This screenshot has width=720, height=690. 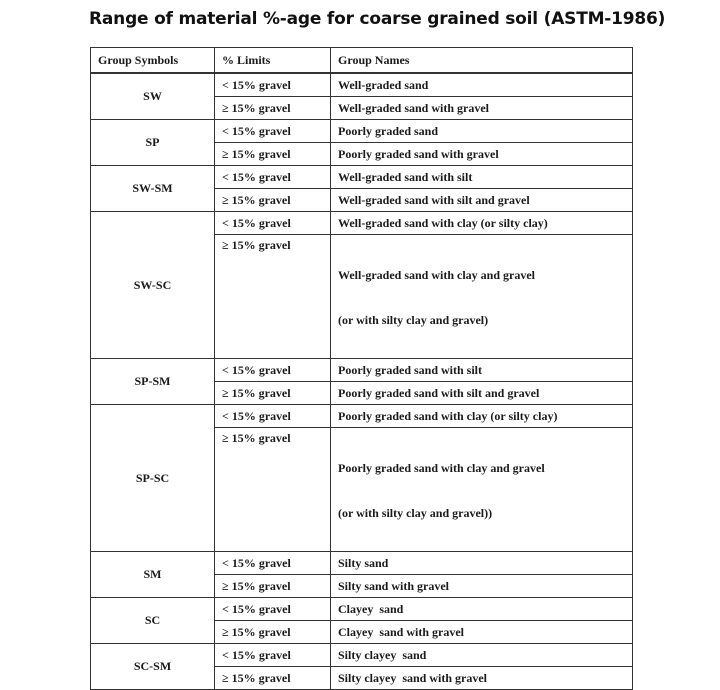 What do you see at coordinates (437, 275) in the screenshot?
I see `group-name-line1: Well-graded sand with clay and gravel` at bounding box center [437, 275].